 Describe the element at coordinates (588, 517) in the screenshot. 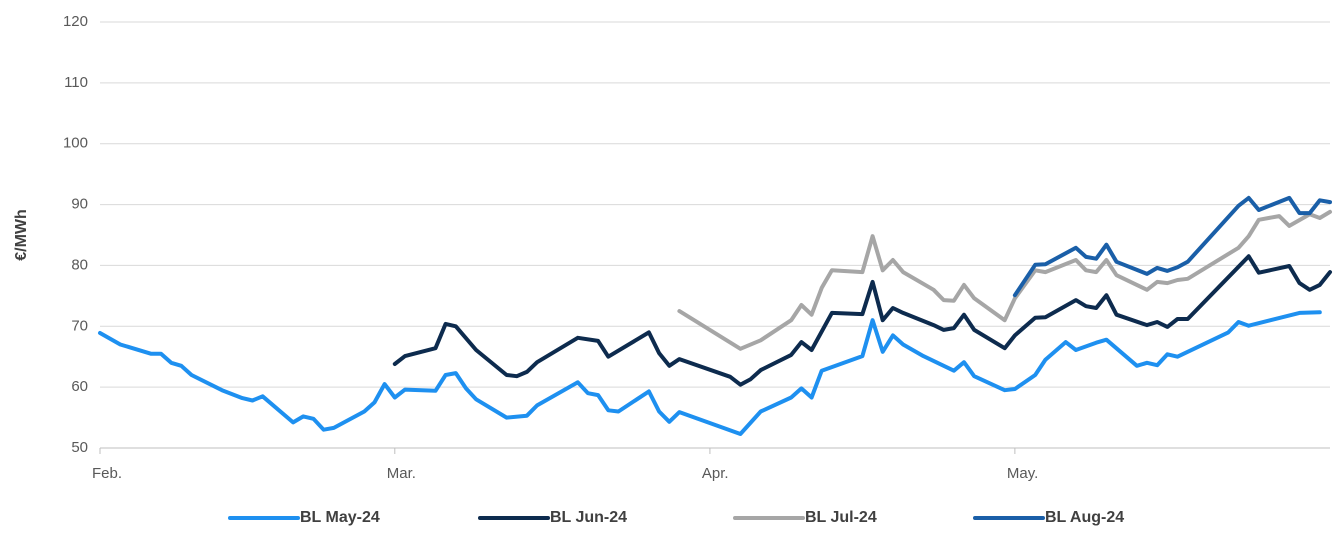

I see `legend-label: BL Jun-24` at that location.